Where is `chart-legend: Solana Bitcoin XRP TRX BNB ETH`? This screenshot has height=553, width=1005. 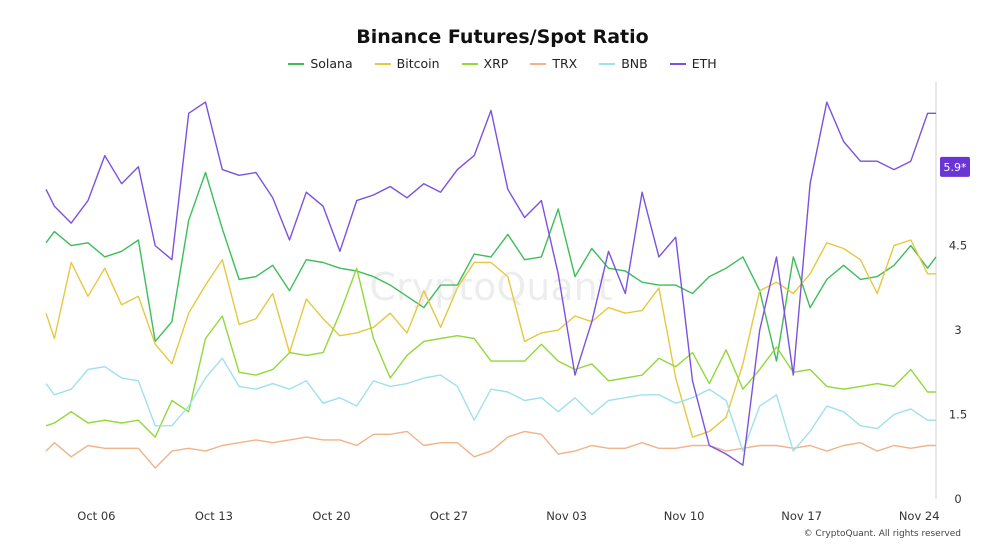
chart-legend: Solana Bitcoin XRP TRX BNB ETH is located at coordinates (502, 63).